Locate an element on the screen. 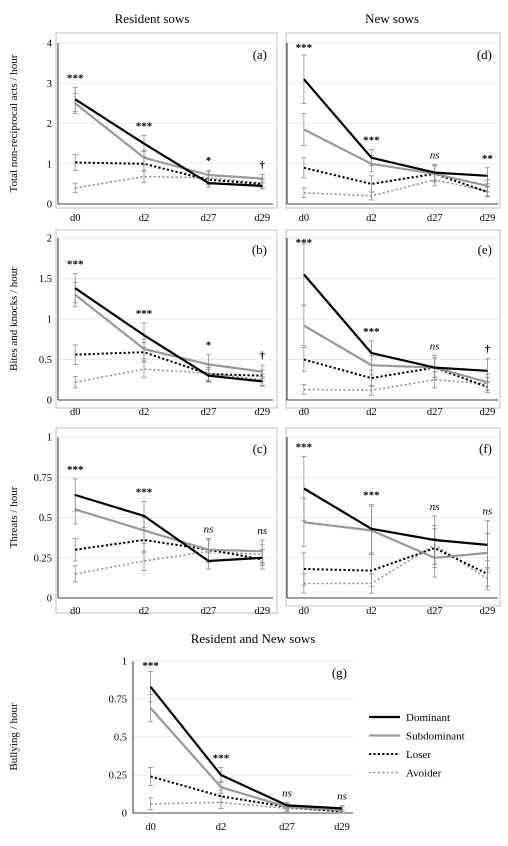  panel-label: (b) is located at coordinates (259, 249).